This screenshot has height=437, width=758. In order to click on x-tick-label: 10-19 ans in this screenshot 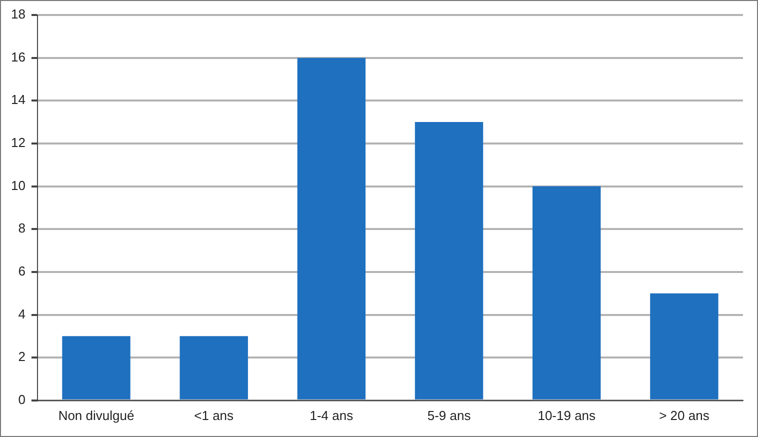, I will do `click(567, 415)`.